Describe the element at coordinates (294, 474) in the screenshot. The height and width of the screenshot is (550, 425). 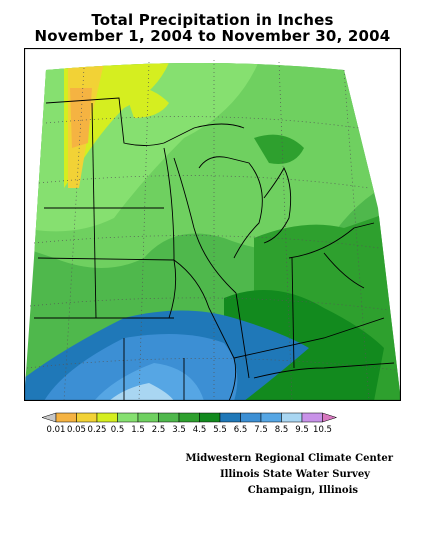
I see `credit-line-2: Illinois State Water Survey` at that location.